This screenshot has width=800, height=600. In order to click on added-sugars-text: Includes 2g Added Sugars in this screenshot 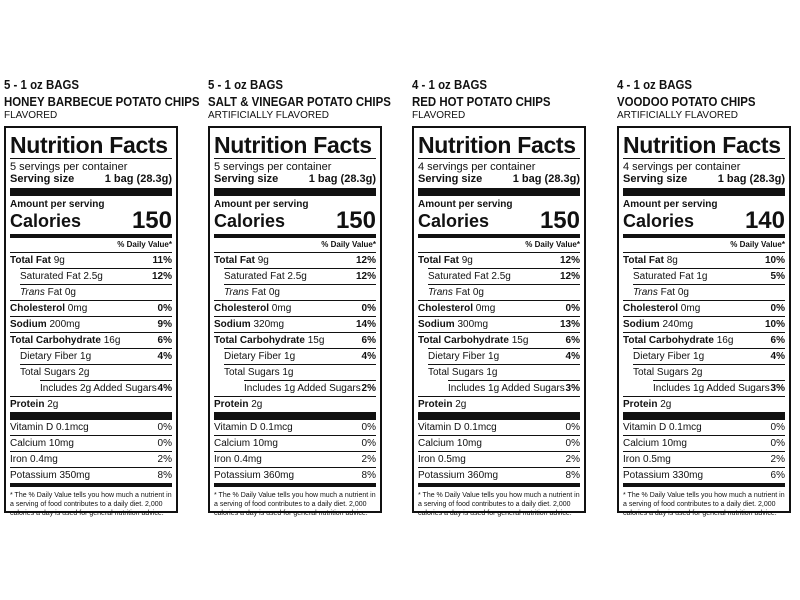, I will do `click(98, 388)`.